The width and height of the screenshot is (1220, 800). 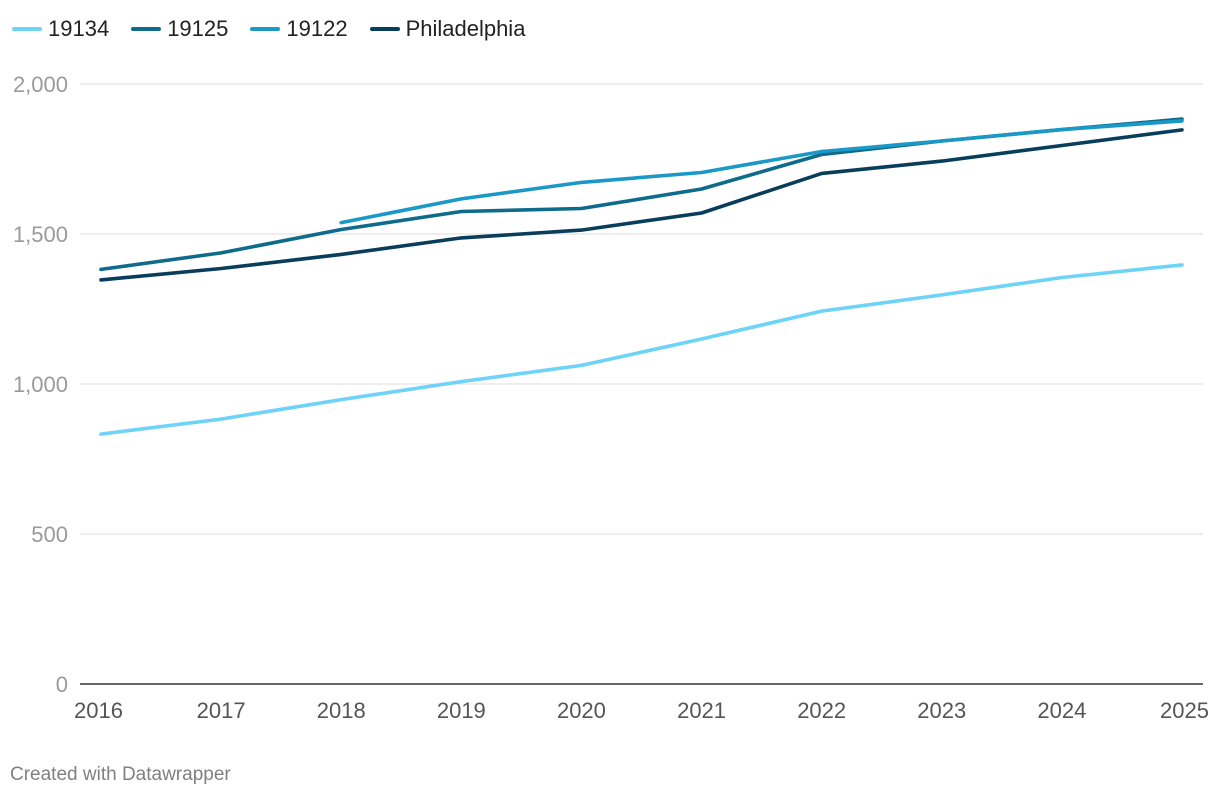 I want to click on y-tick-label-1000: 1,000, so click(x=40, y=384).